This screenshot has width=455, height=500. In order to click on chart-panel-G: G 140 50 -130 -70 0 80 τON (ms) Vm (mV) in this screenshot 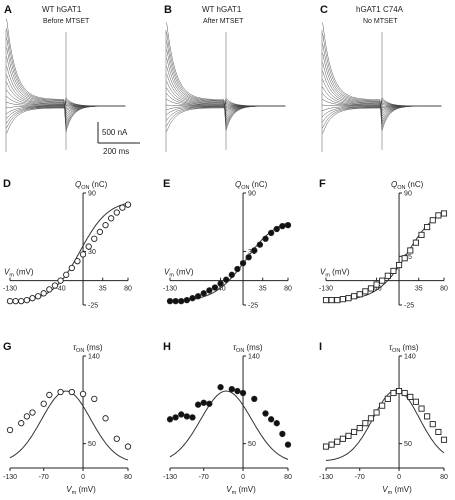, I will do `click(67, 418)`.